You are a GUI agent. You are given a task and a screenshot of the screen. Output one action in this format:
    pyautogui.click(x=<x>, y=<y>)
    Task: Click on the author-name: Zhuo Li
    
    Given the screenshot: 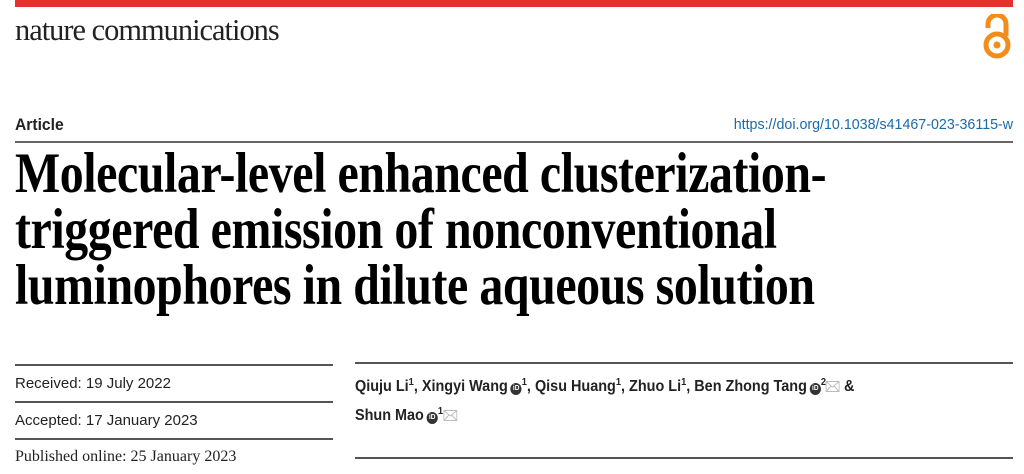 What is the action you would take?
    pyautogui.click(x=655, y=387)
    